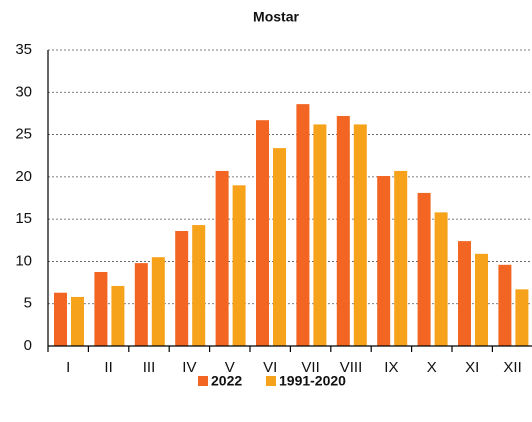  I want to click on x-tick-label: XII, so click(512, 367).